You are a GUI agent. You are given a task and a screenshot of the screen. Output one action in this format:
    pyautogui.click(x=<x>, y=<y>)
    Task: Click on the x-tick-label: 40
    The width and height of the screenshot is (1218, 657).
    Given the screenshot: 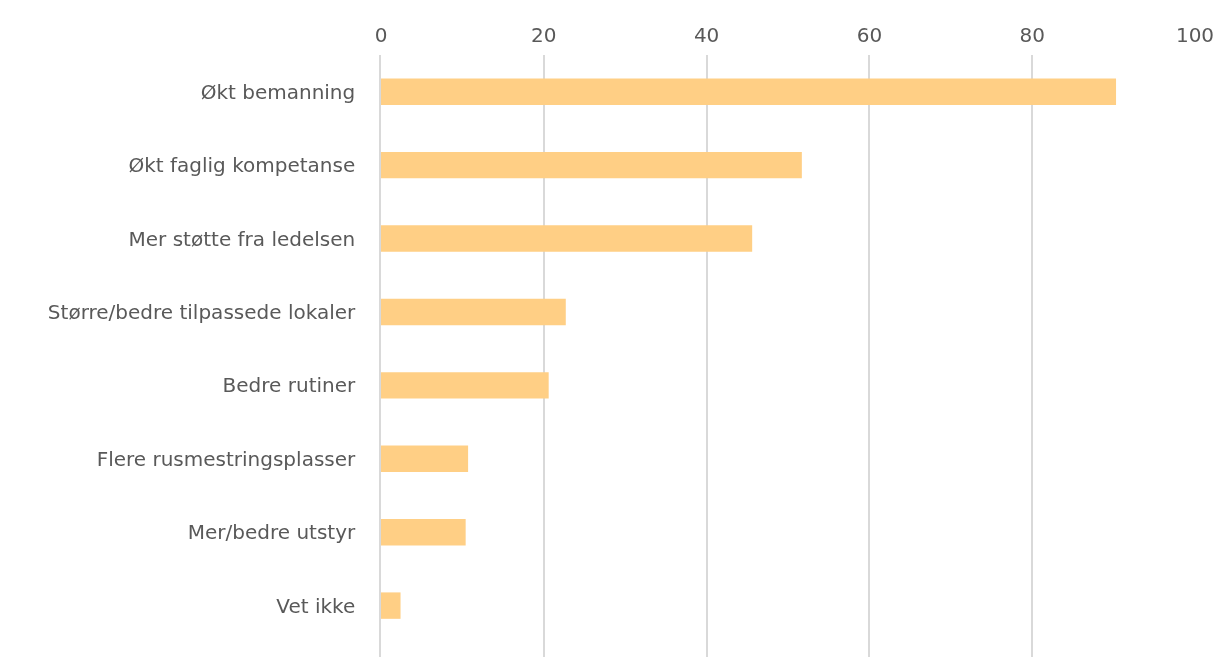 What is the action you would take?
    pyautogui.click(x=706, y=35)
    